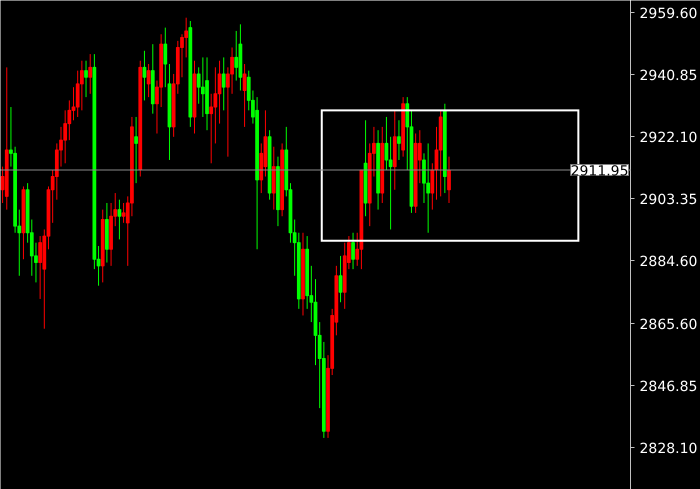 This screenshot has height=489, width=700. What do you see at coordinates (669, 138) in the screenshot?
I see `y-tick-label: 2922.10` at bounding box center [669, 138].